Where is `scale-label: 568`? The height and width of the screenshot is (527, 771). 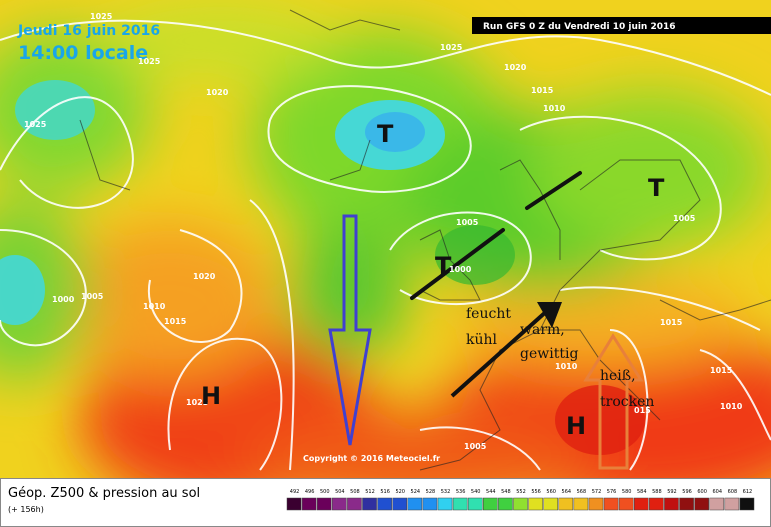
scale-label: 568 is located at coordinates (582, 492).